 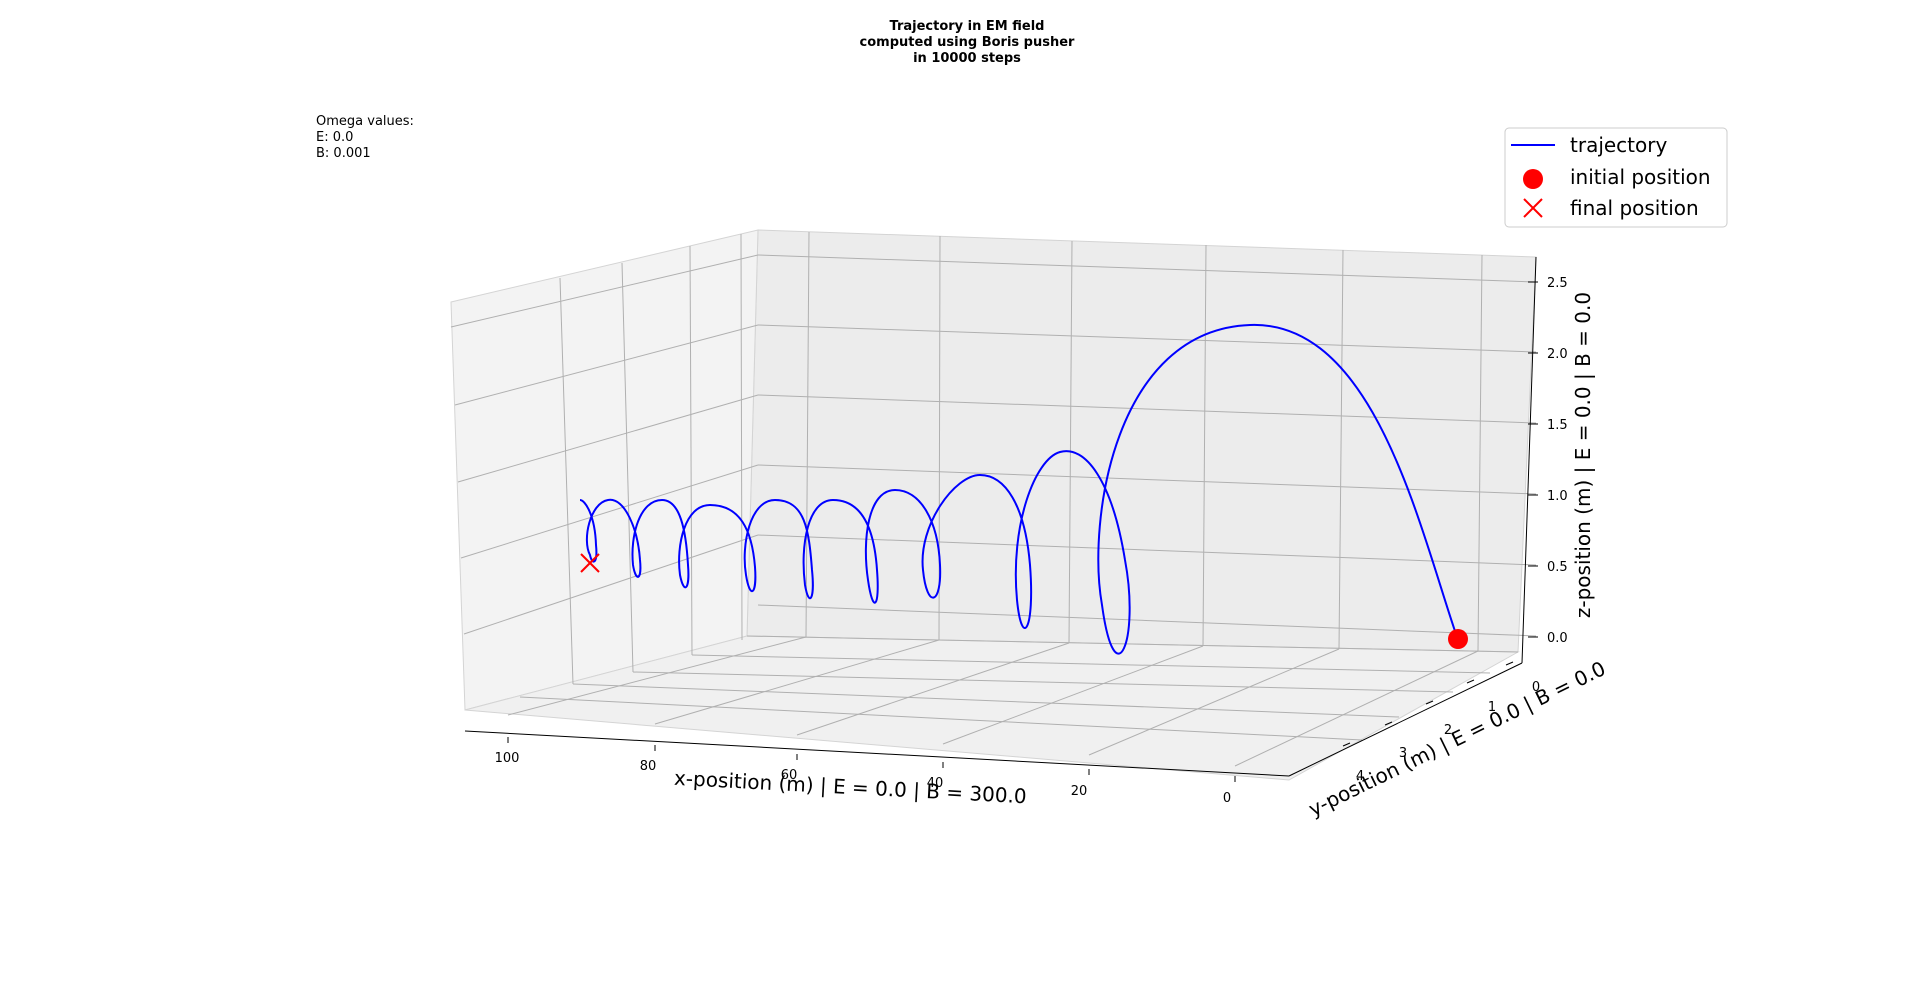 What do you see at coordinates (1533, 179) in the screenshot?
I see `legend-initial-position-swatch` at bounding box center [1533, 179].